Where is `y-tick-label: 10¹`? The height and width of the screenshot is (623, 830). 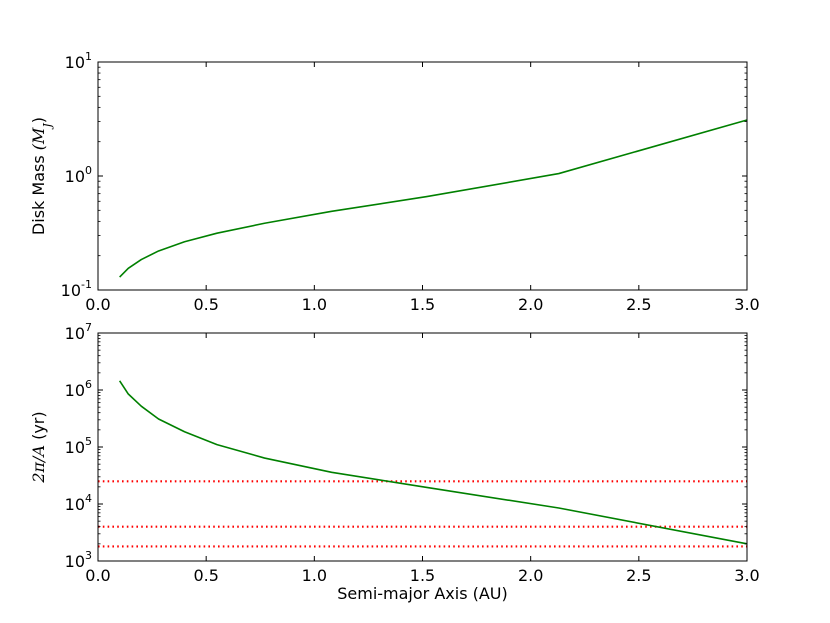 y-tick-label: 10¹ is located at coordinates (78, 61).